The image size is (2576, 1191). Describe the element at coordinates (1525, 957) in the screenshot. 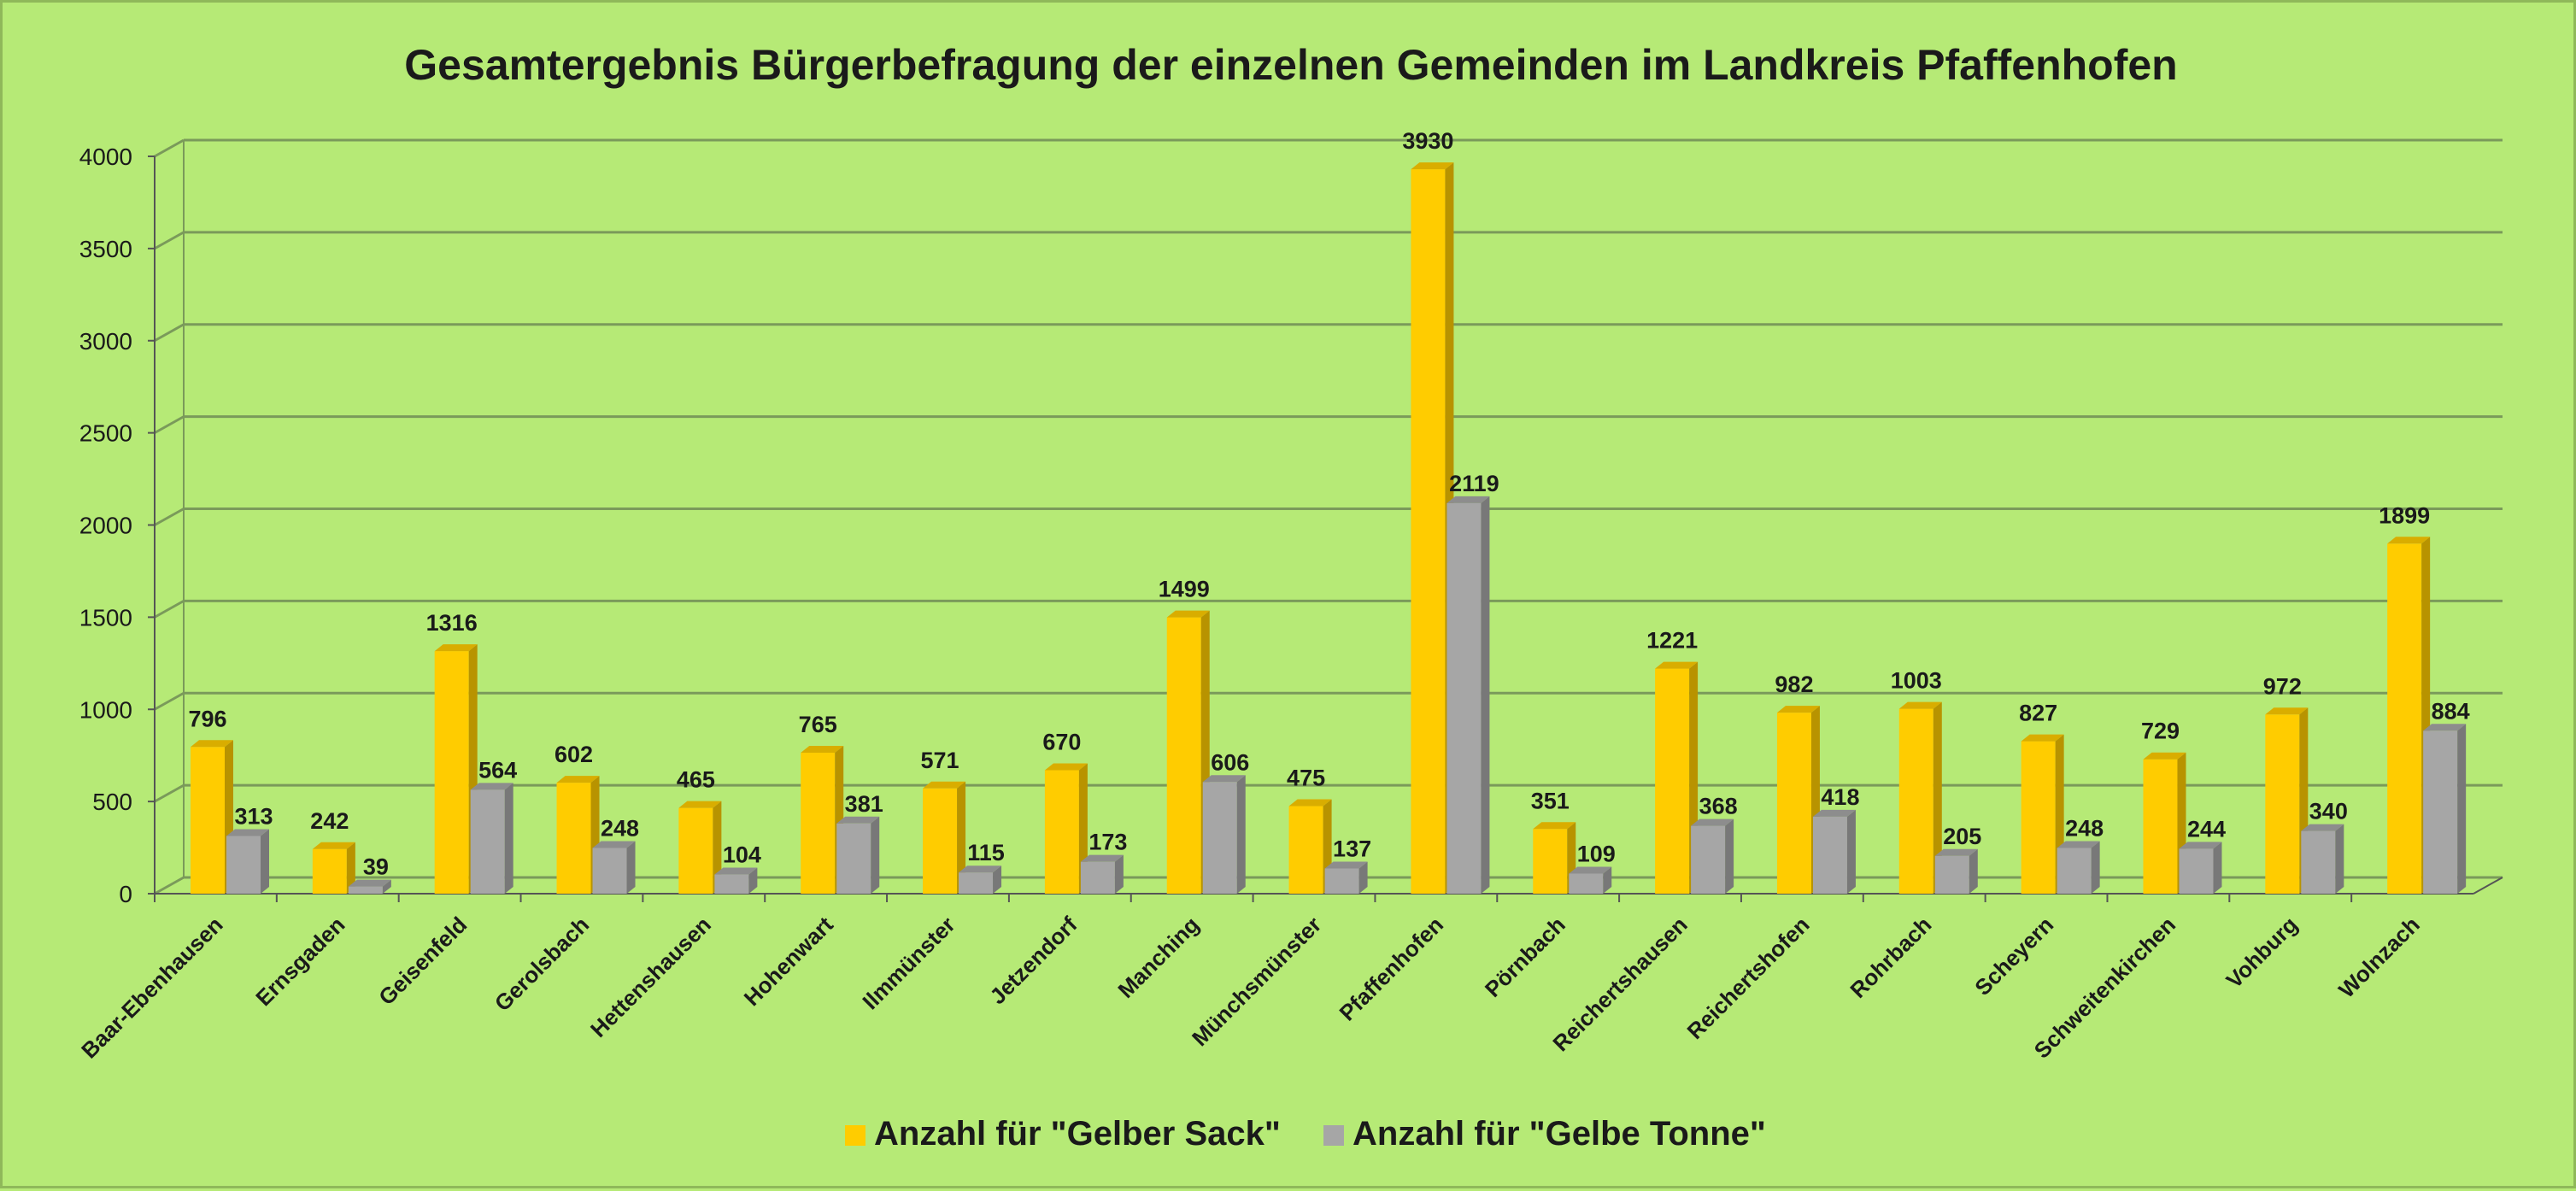

I see `x-tick-label: Pörnbach` at that location.